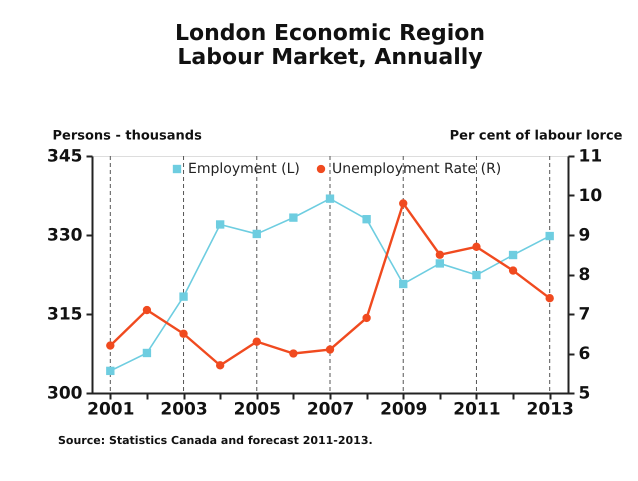 This screenshot has width=638, height=481. Describe the element at coordinates (536, 136) in the screenshot. I see `y2-axis-title: Per cent of labour lorce` at that location.